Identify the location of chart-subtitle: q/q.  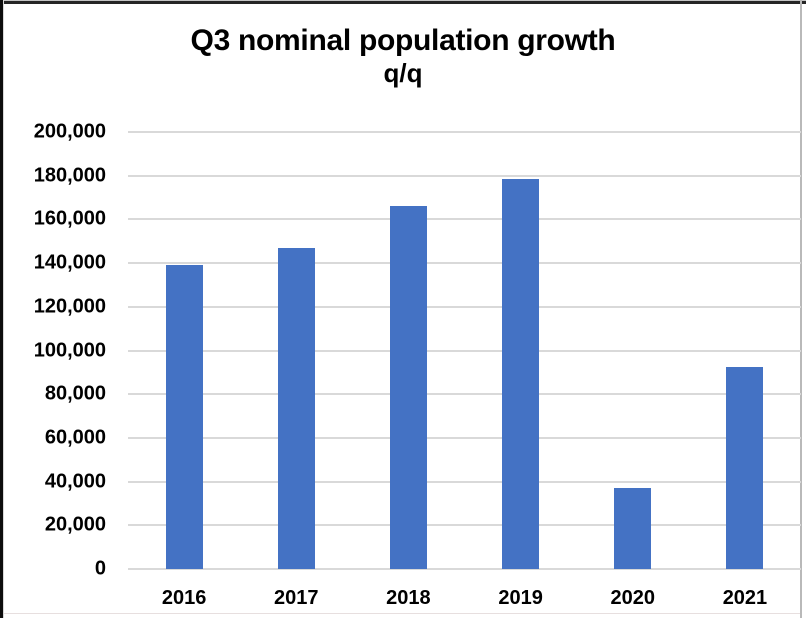
(403, 73).